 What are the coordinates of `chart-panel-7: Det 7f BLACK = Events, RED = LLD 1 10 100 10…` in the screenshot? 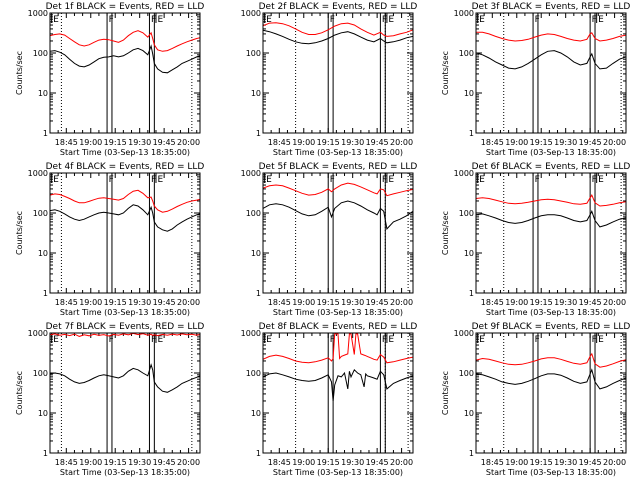 It's located at (109, 399).